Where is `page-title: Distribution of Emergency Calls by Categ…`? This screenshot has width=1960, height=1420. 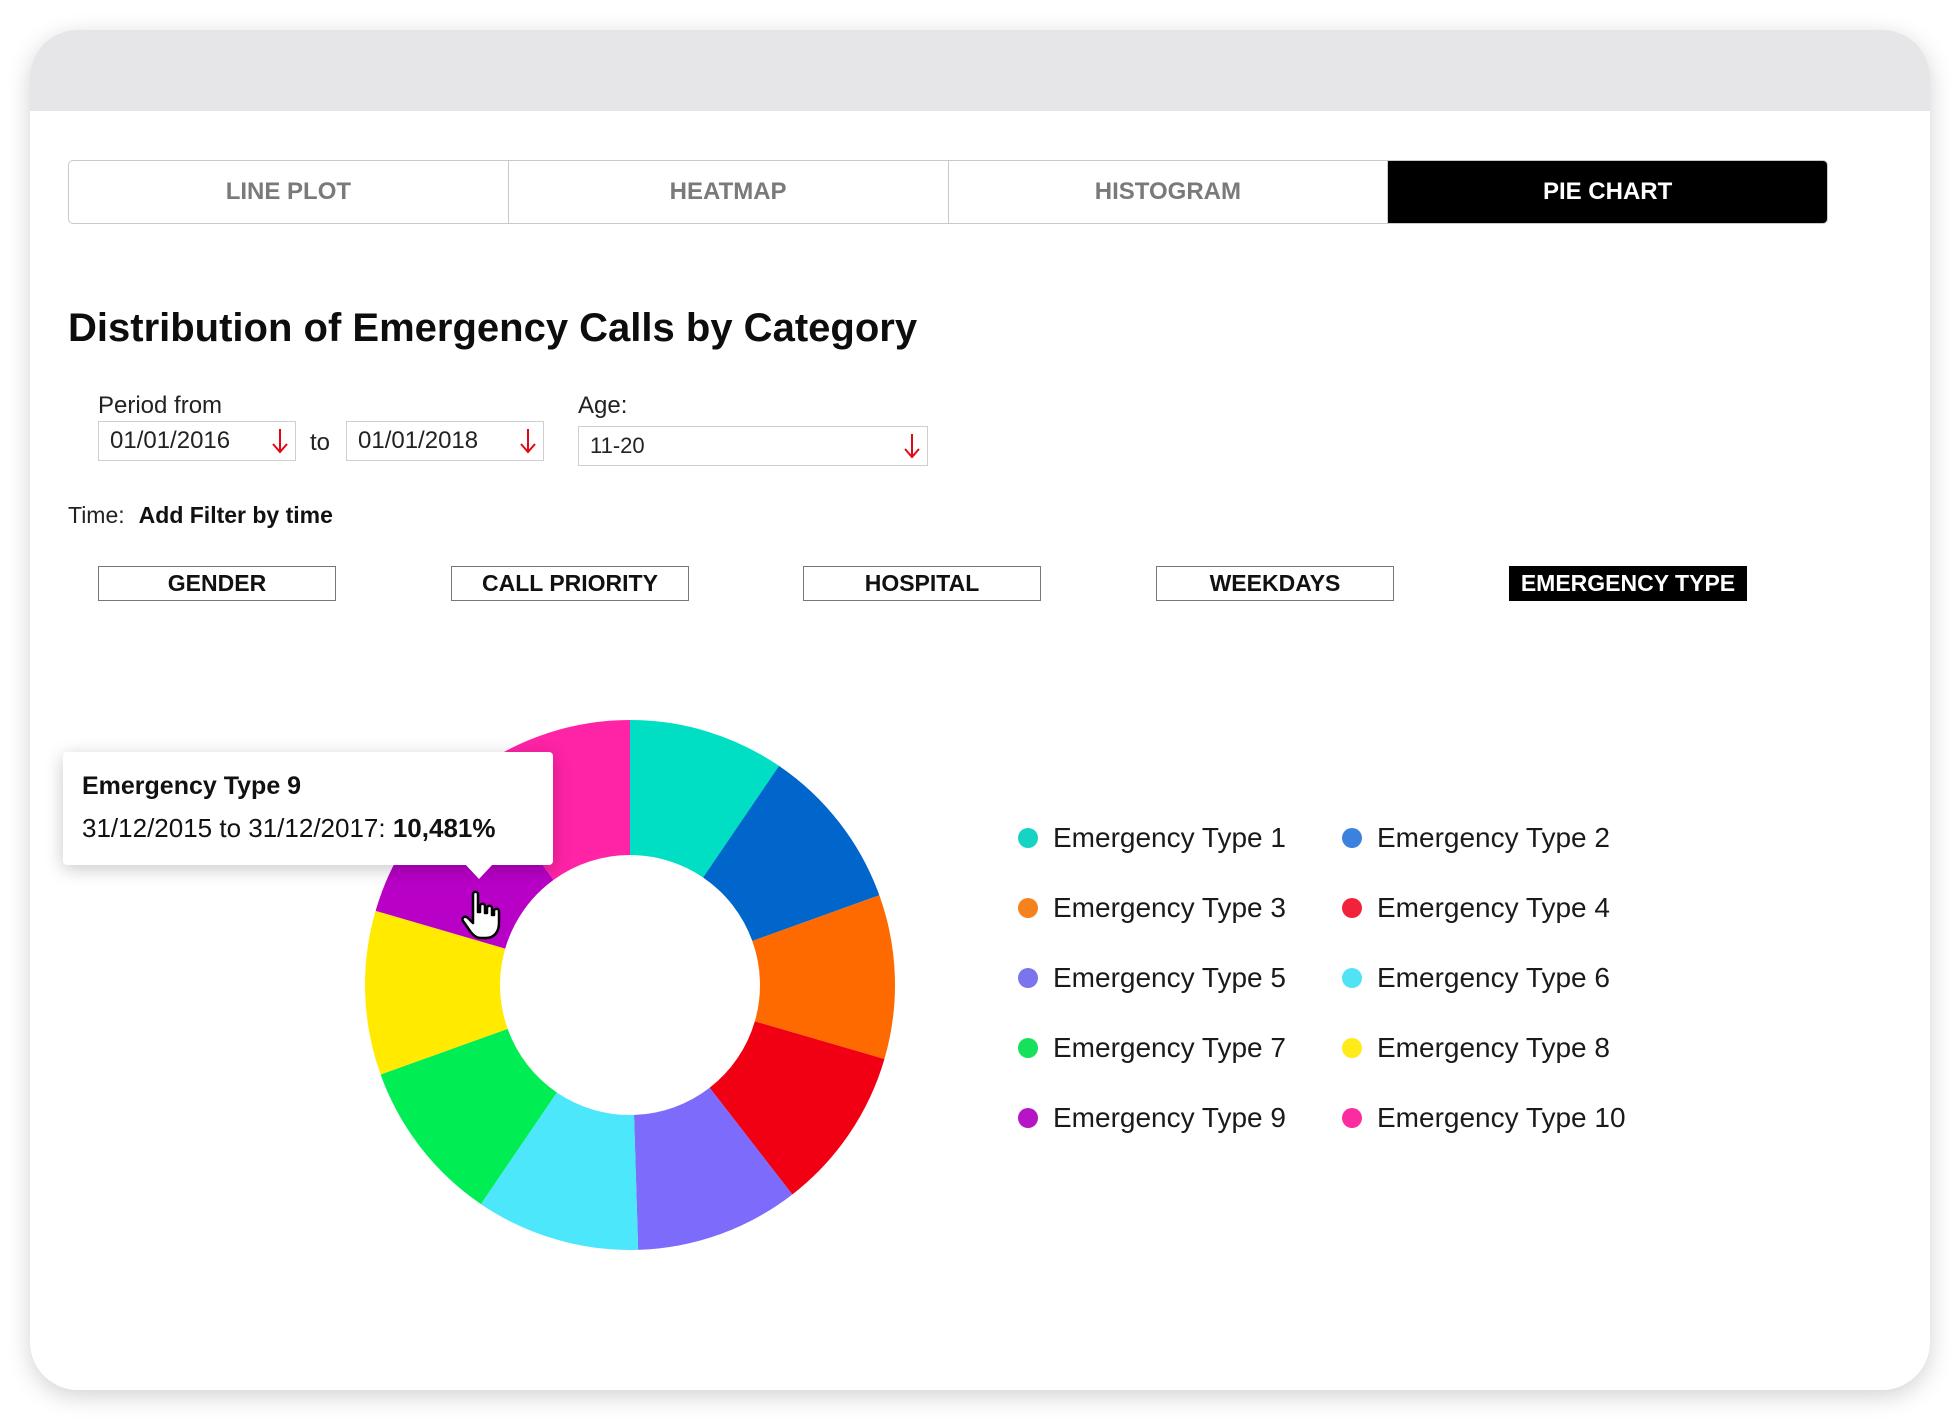
page-title: Distribution of Emergency Calls by Categ… is located at coordinates (493, 328).